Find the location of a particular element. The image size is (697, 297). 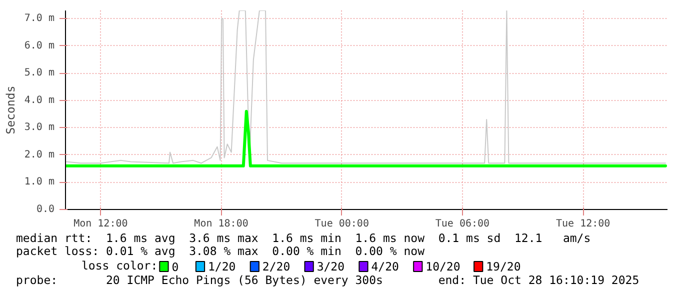

y-tick-label: 2.0 m is located at coordinates (39, 154).